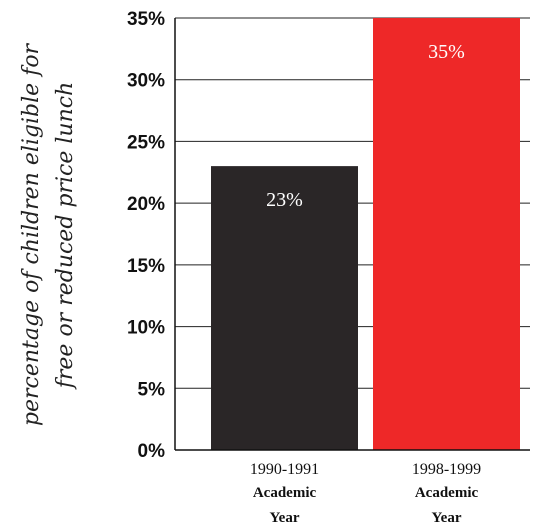  I want to click on x-tick-label: 1998-1999, so click(446, 469).